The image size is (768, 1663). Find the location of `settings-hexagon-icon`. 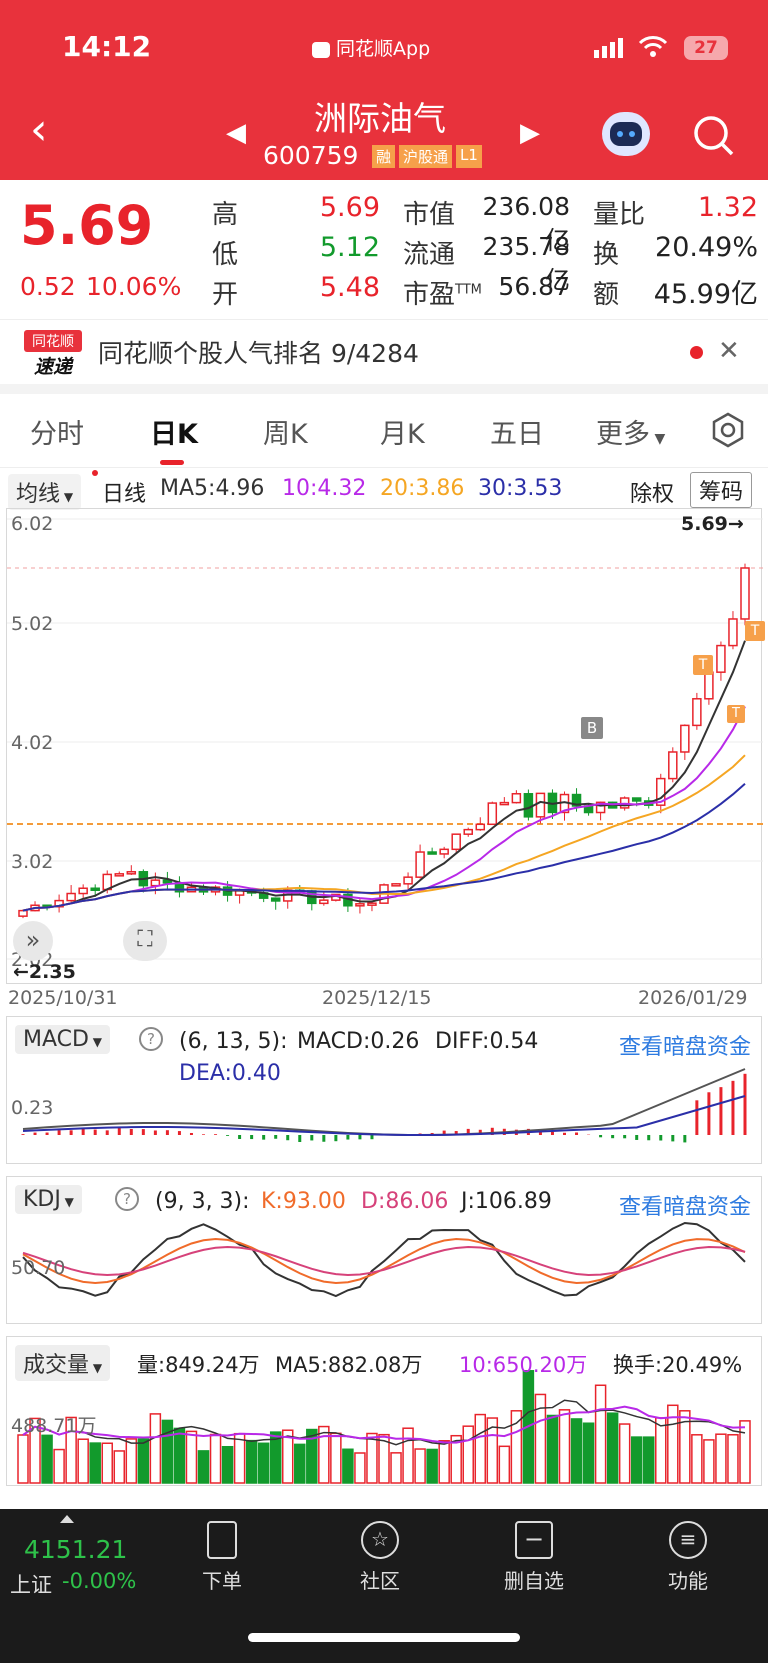

settings-hexagon-icon is located at coordinates (728, 432).